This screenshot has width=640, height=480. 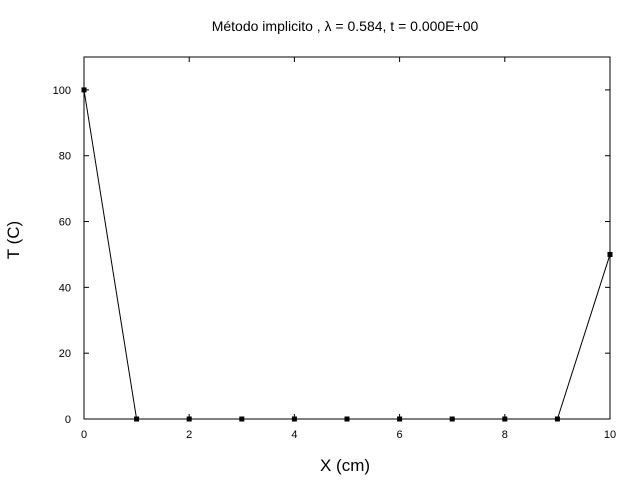 What do you see at coordinates (62, 91) in the screenshot?
I see `y-tick-label: 100` at bounding box center [62, 91].